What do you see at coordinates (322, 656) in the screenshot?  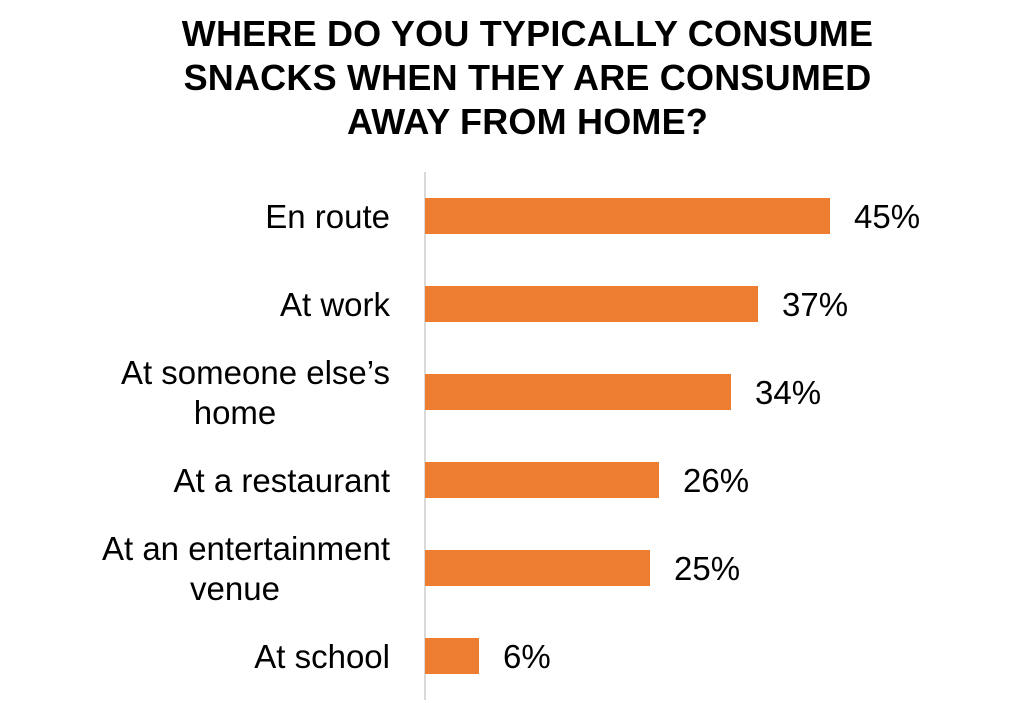 I see `category-label: At school` at bounding box center [322, 656].